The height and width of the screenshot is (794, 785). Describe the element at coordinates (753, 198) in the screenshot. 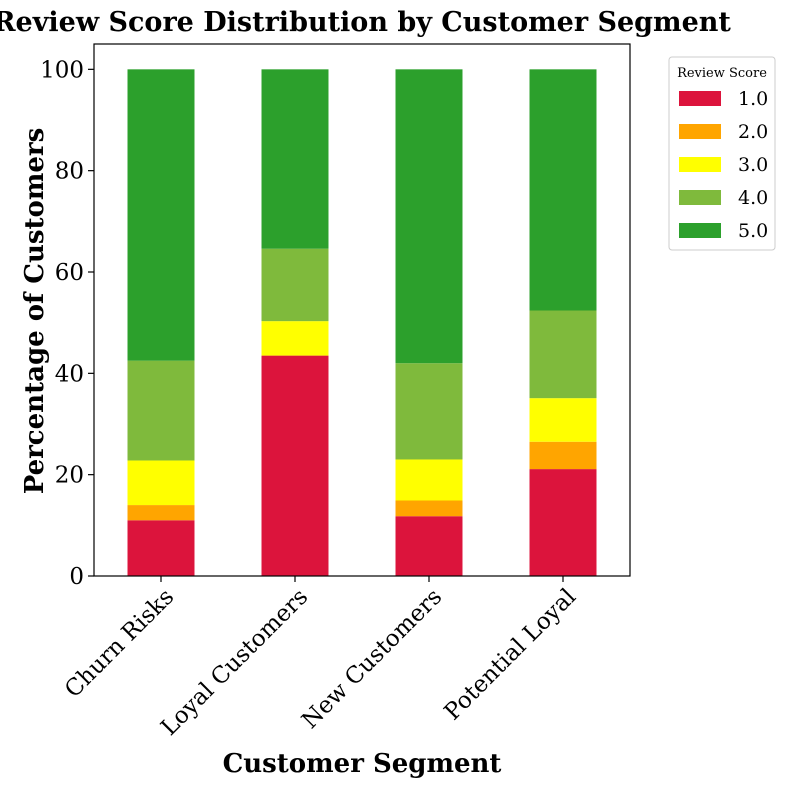

I see `legend-entry-label: 4.0` at that location.